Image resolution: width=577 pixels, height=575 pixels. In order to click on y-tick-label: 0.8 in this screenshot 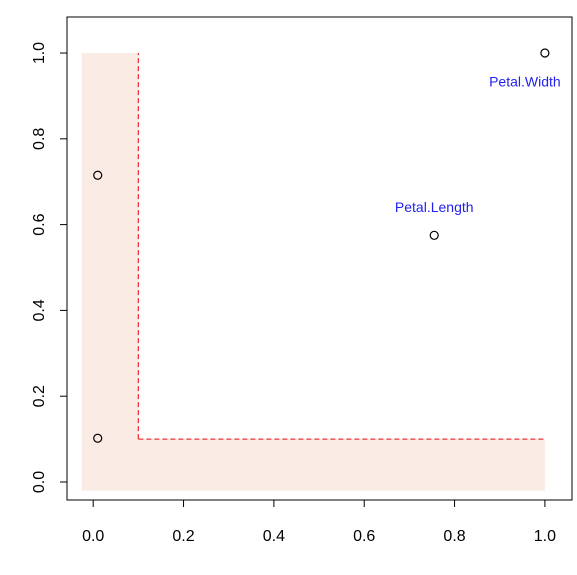, I will do `click(39, 139)`.